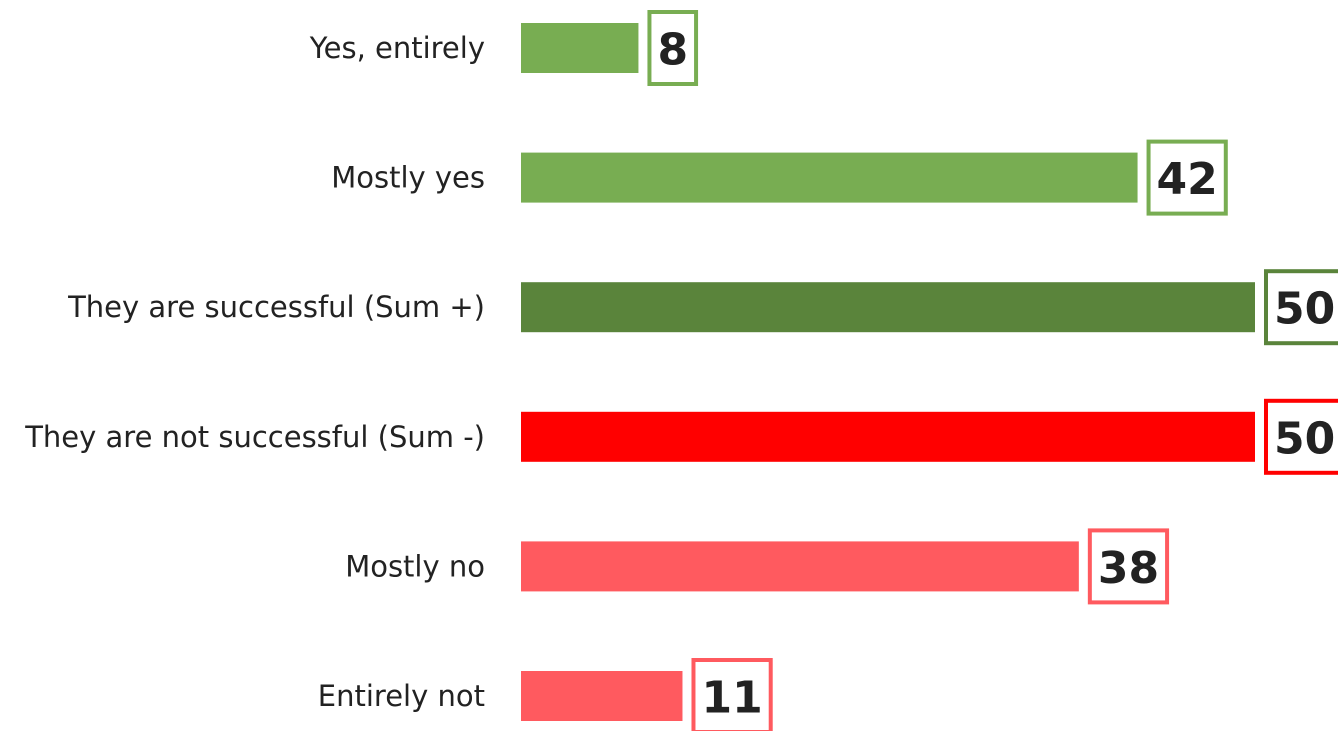 The height and width of the screenshot is (731, 1338). What do you see at coordinates (401, 696) in the screenshot?
I see `category-label: Entirely not` at bounding box center [401, 696].